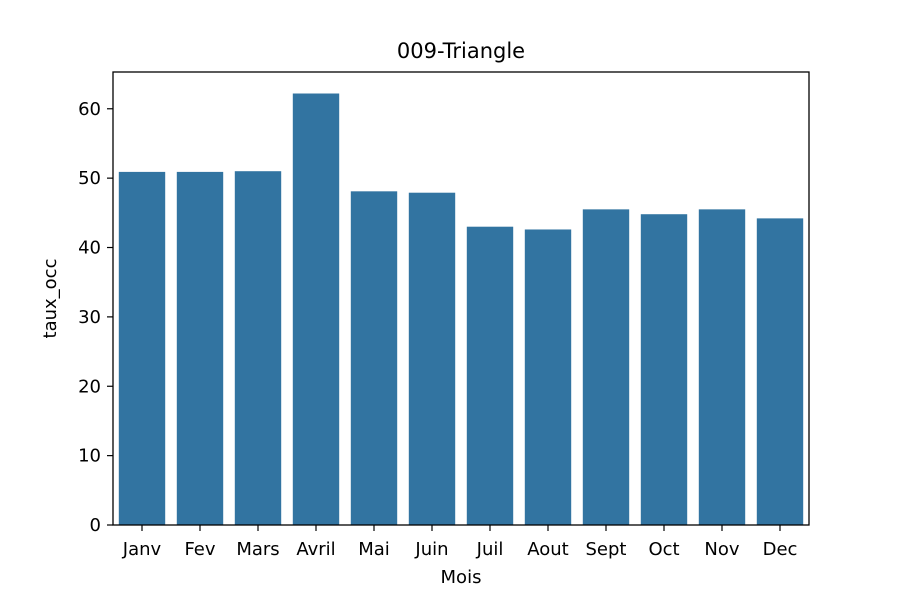 Image resolution: width=900 pixels, height=604 pixels. Describe the element at coordinates (50, 299) in the screenshot. I see `y-axis-label: taux_occ` at that location.